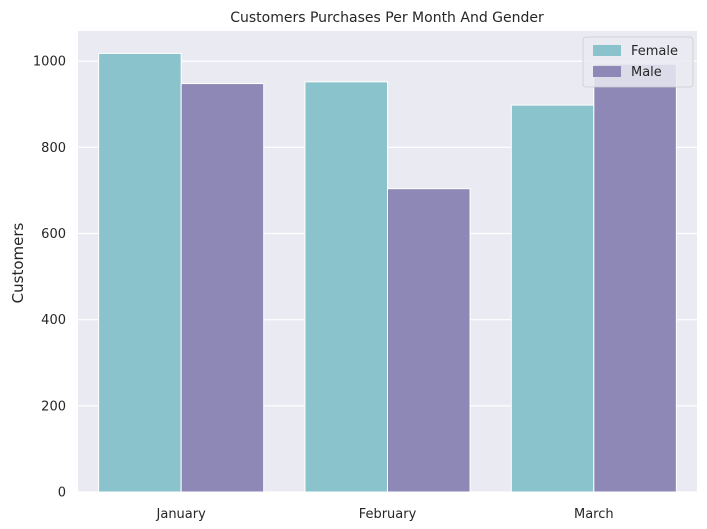  I want to click on bar-male-march, so click(635, 278).